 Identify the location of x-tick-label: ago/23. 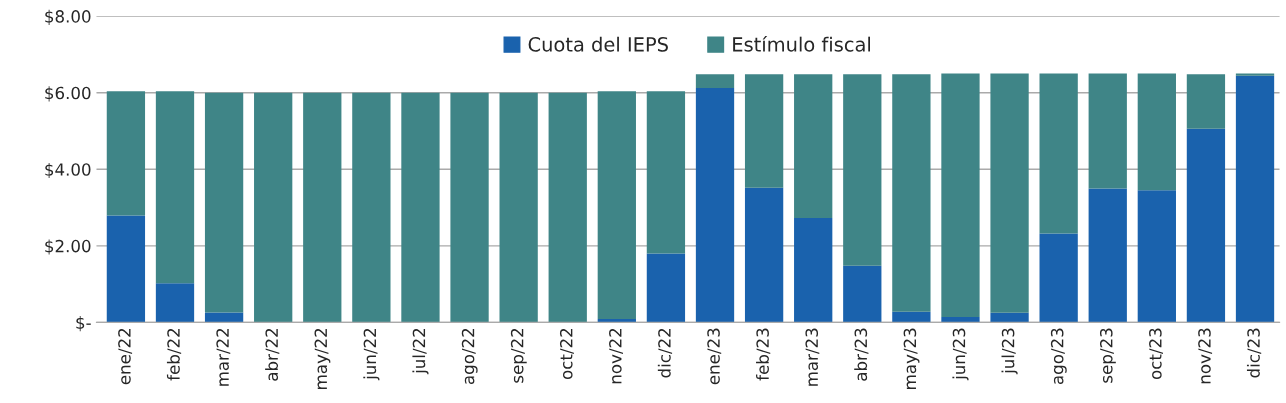
(1058, 356).